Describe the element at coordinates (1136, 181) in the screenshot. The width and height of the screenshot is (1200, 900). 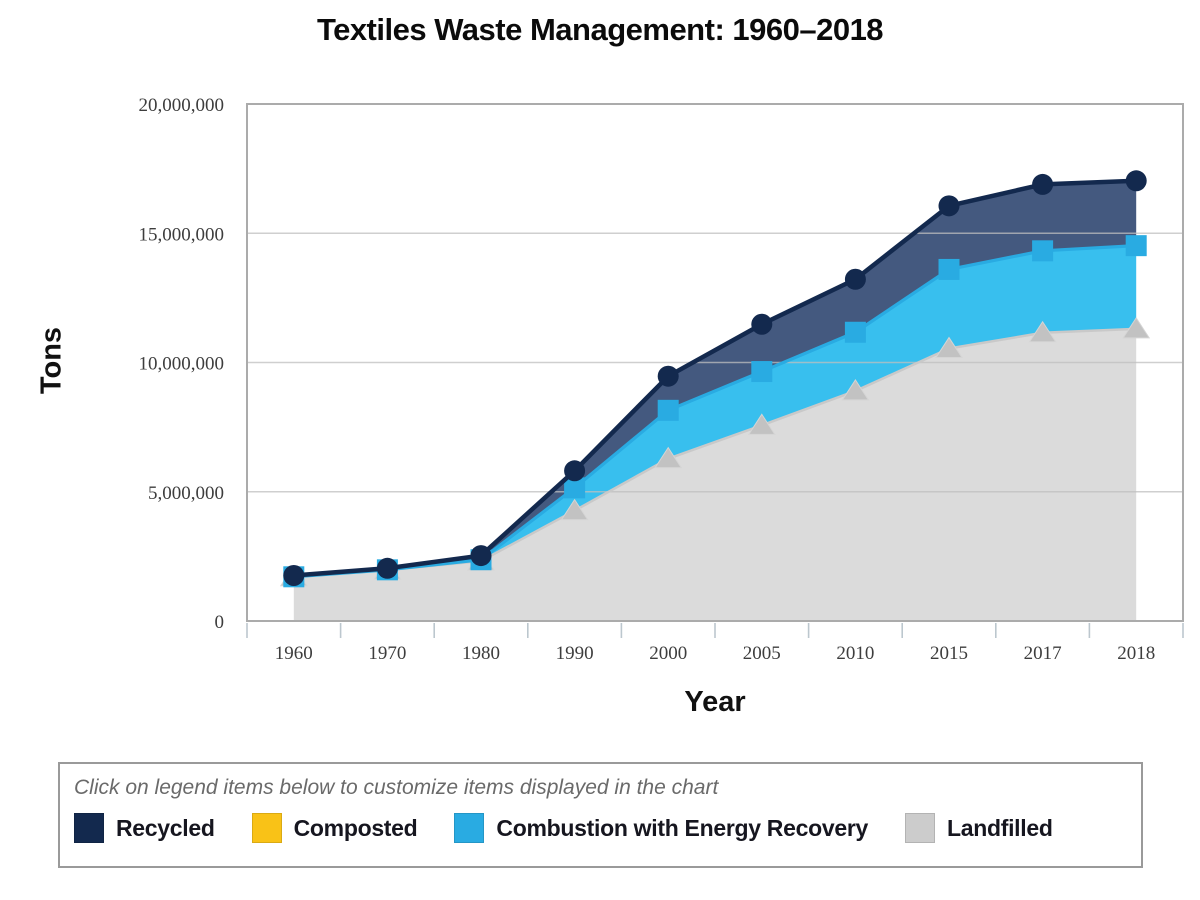
I see `marker-recycled-2018` at that location.